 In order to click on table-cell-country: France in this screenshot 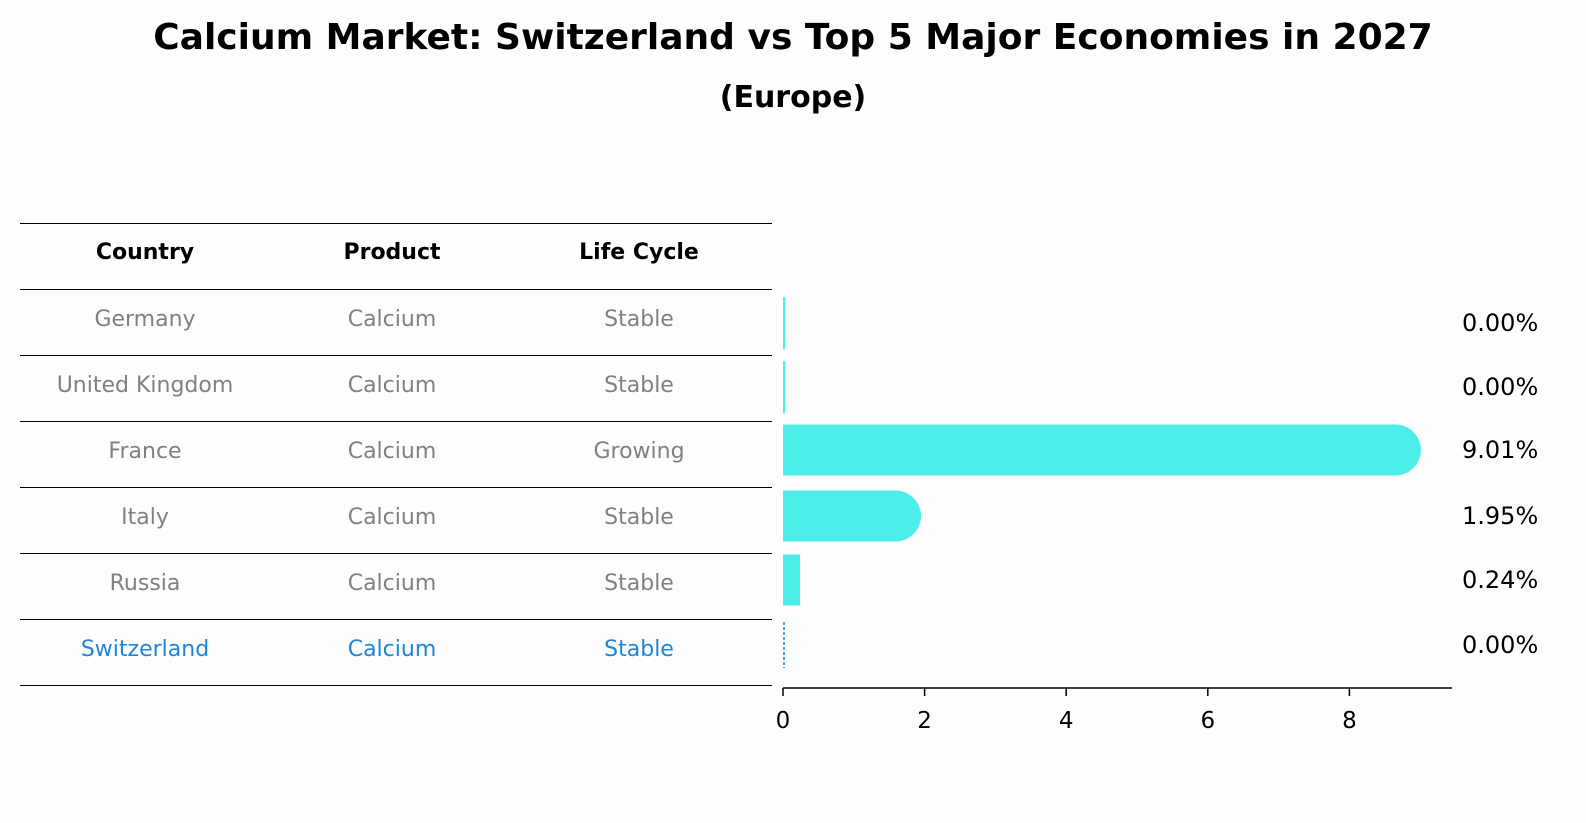, I will do `click(145, 451)`.